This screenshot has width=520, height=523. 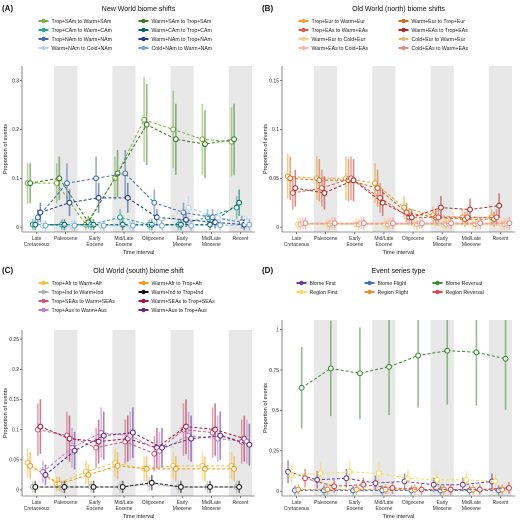 I want to click on legend-label: Cold+Eur to Warm+Eur, so click(x=439, y=40).